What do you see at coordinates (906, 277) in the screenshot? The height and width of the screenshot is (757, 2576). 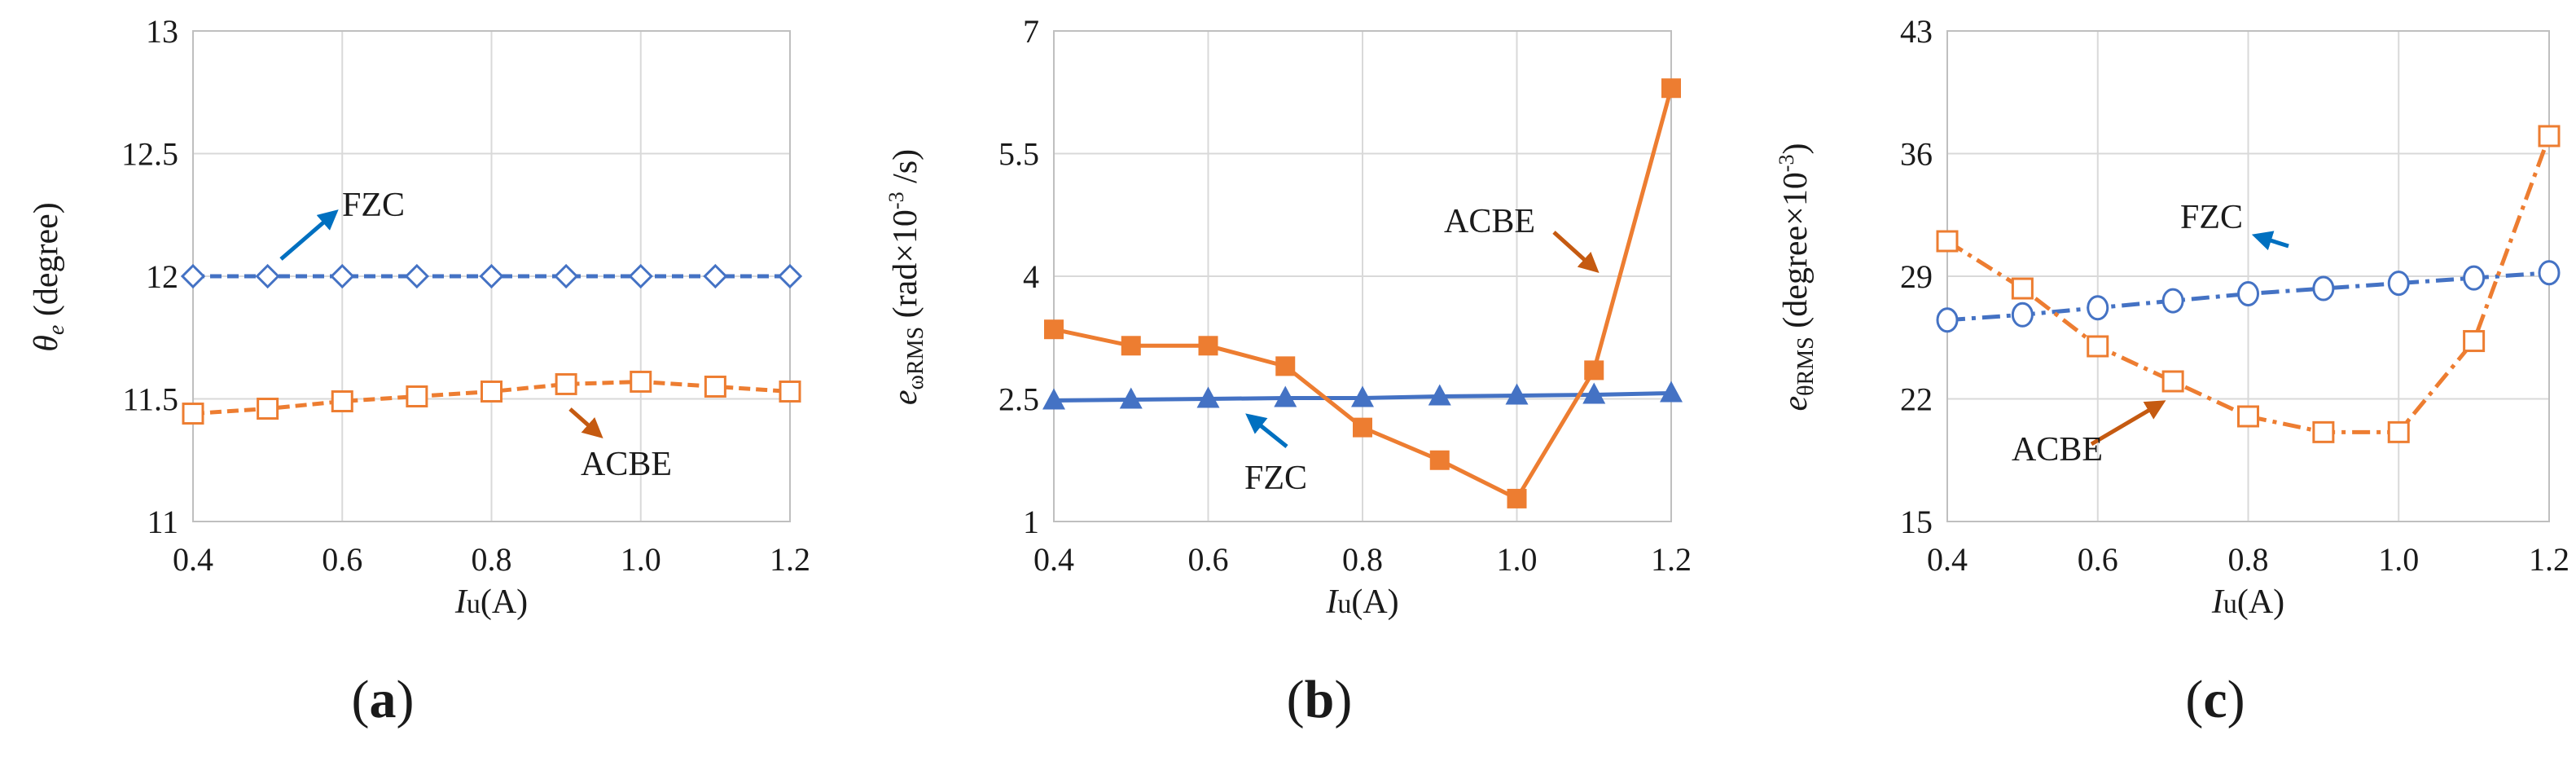 I see `y-axis-label: eωRMS (rad×10-3 /s)` at bounding box center [906, 277].